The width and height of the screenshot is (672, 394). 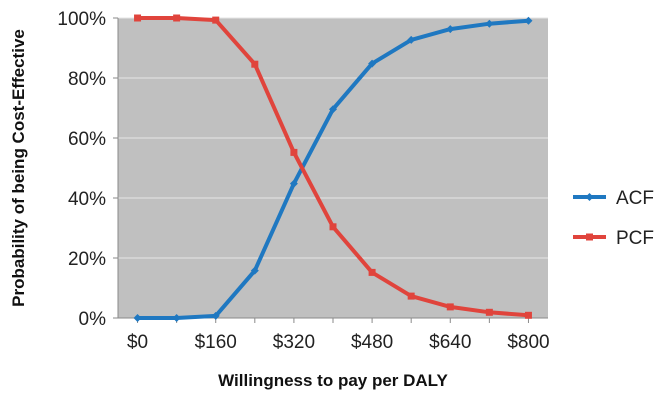 What do you see at coordinates (294, 342) in the screenshot?
I see `x-tick-label: $320` at bounding box center [294, 342].